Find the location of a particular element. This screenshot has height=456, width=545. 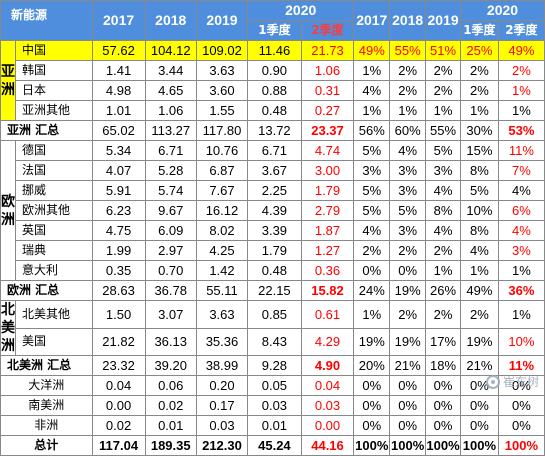

value-cell: 104.12 is located at coordinates (170, 50).